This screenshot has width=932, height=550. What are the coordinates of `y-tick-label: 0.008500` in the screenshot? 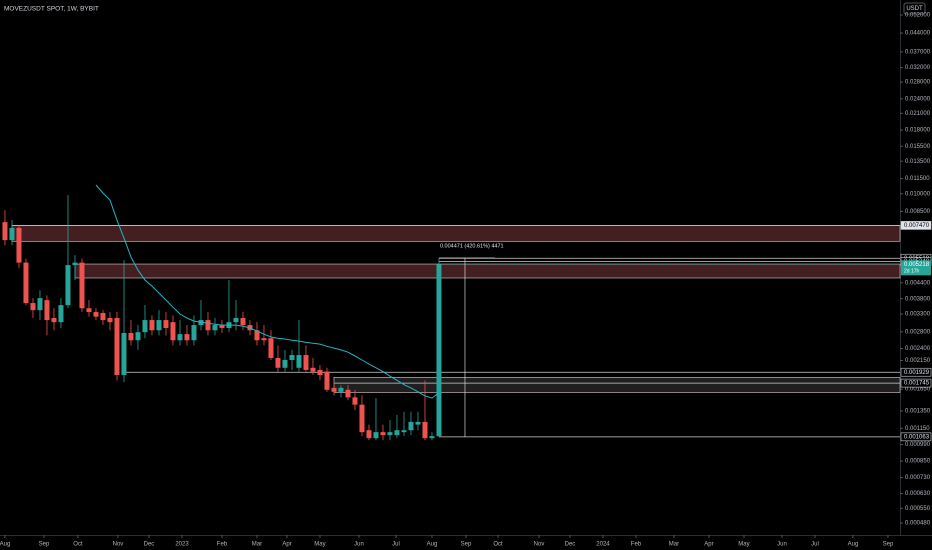 It's located at (918, 212).